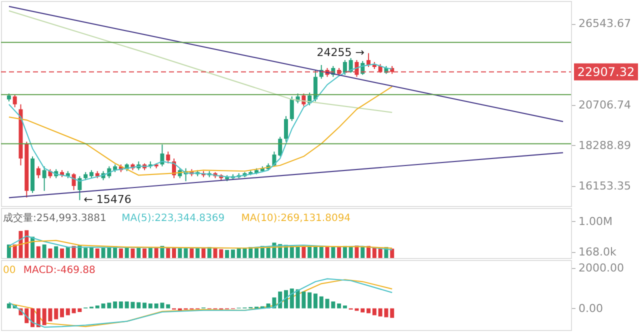  Describe the element at coordinates (604, 23) in the screenshot. I see `y-tick-label: 26543.67` at that location.